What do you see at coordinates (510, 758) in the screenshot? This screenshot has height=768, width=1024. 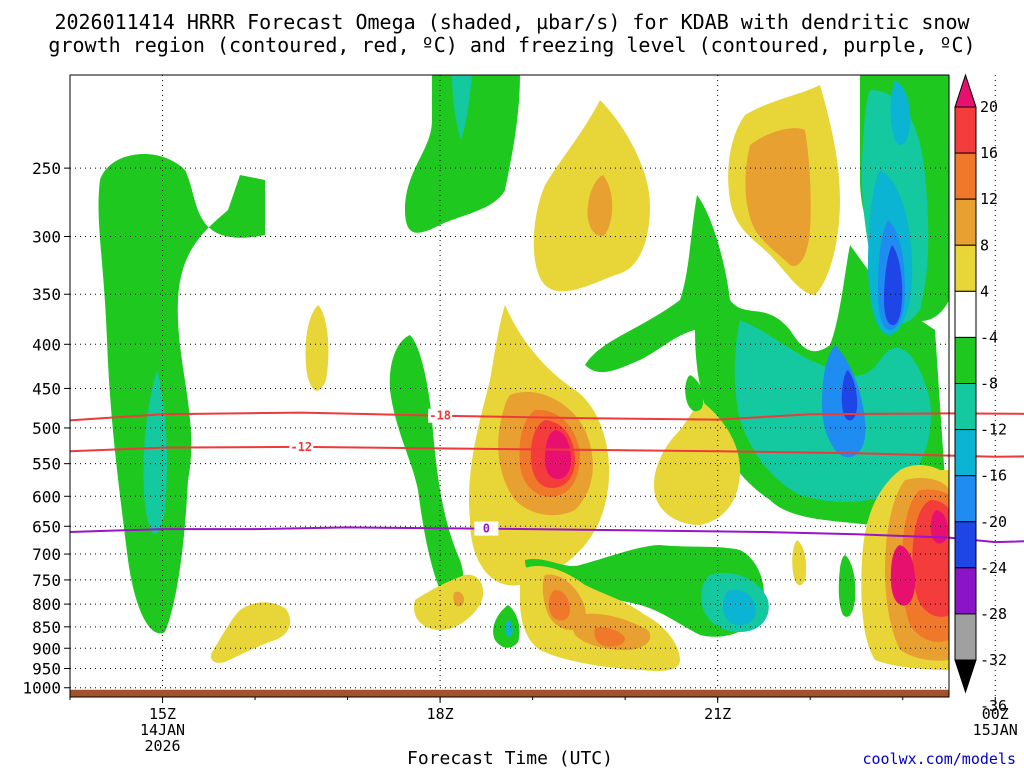 I see `x-axis-label: Forecast Time (UTC)` at bounding box center [510, 758].